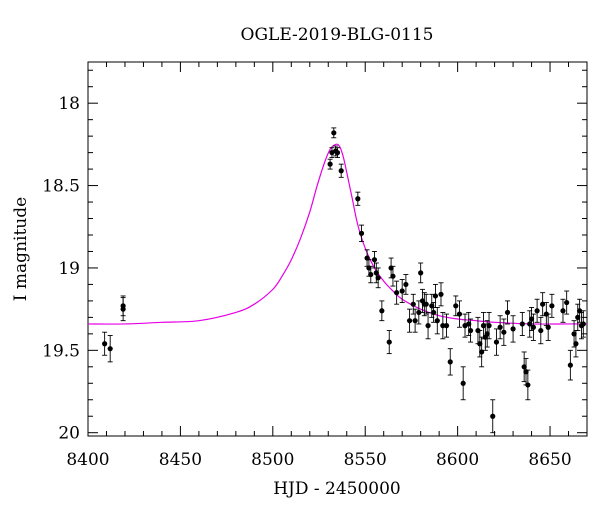 This screenshot has height=512, width=600. I want to click on y-tick-labels: 18 18.5 19 19.5 20, so click(61, 269).